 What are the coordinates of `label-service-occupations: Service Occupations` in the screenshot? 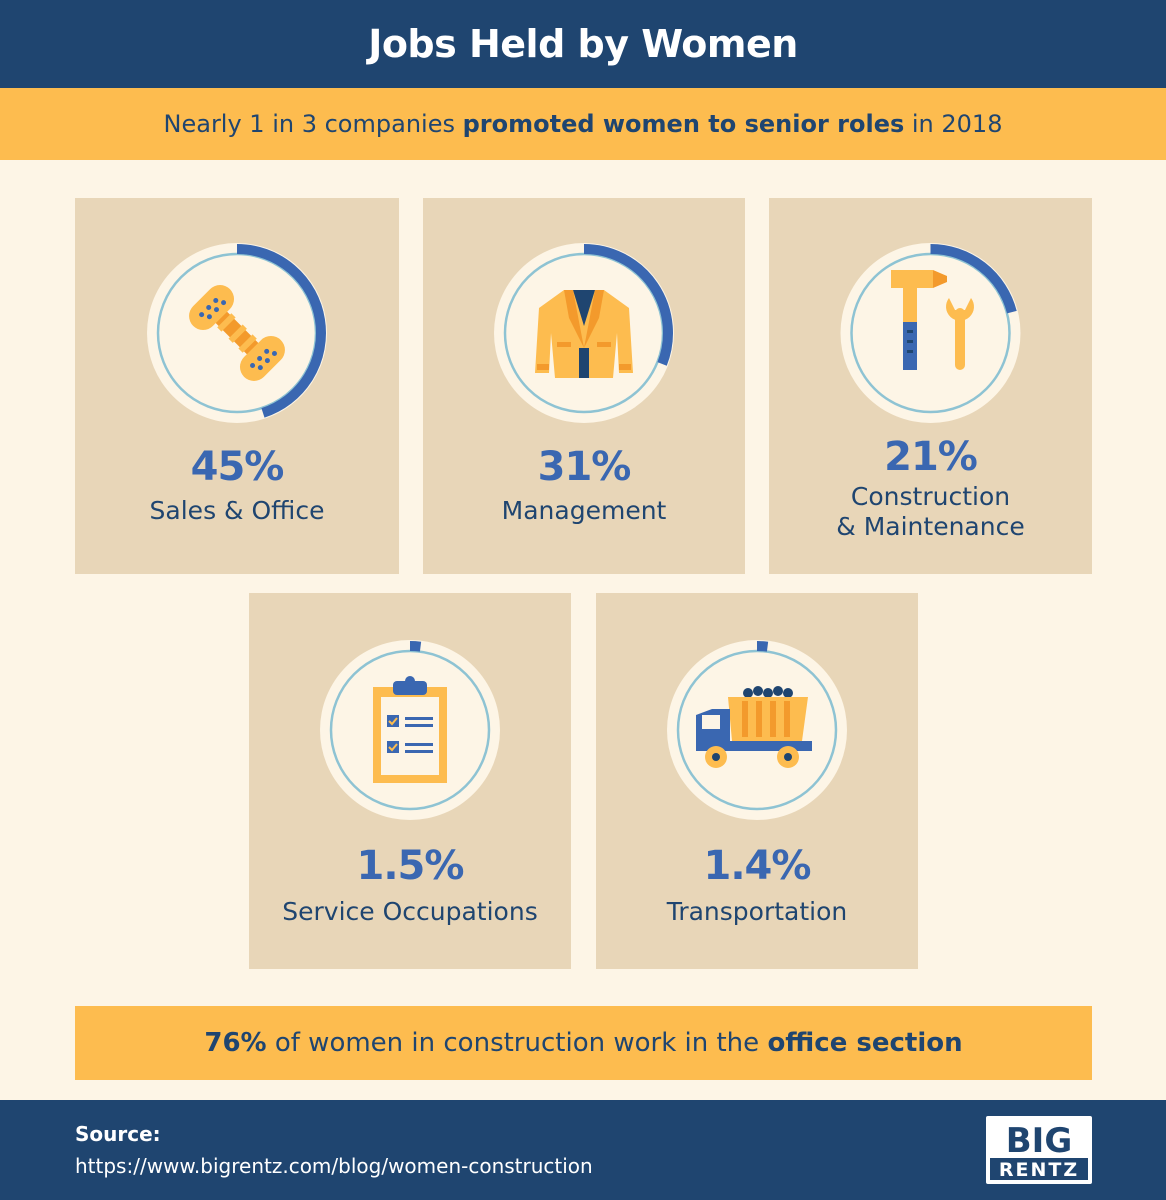 It's located at (410, 911).